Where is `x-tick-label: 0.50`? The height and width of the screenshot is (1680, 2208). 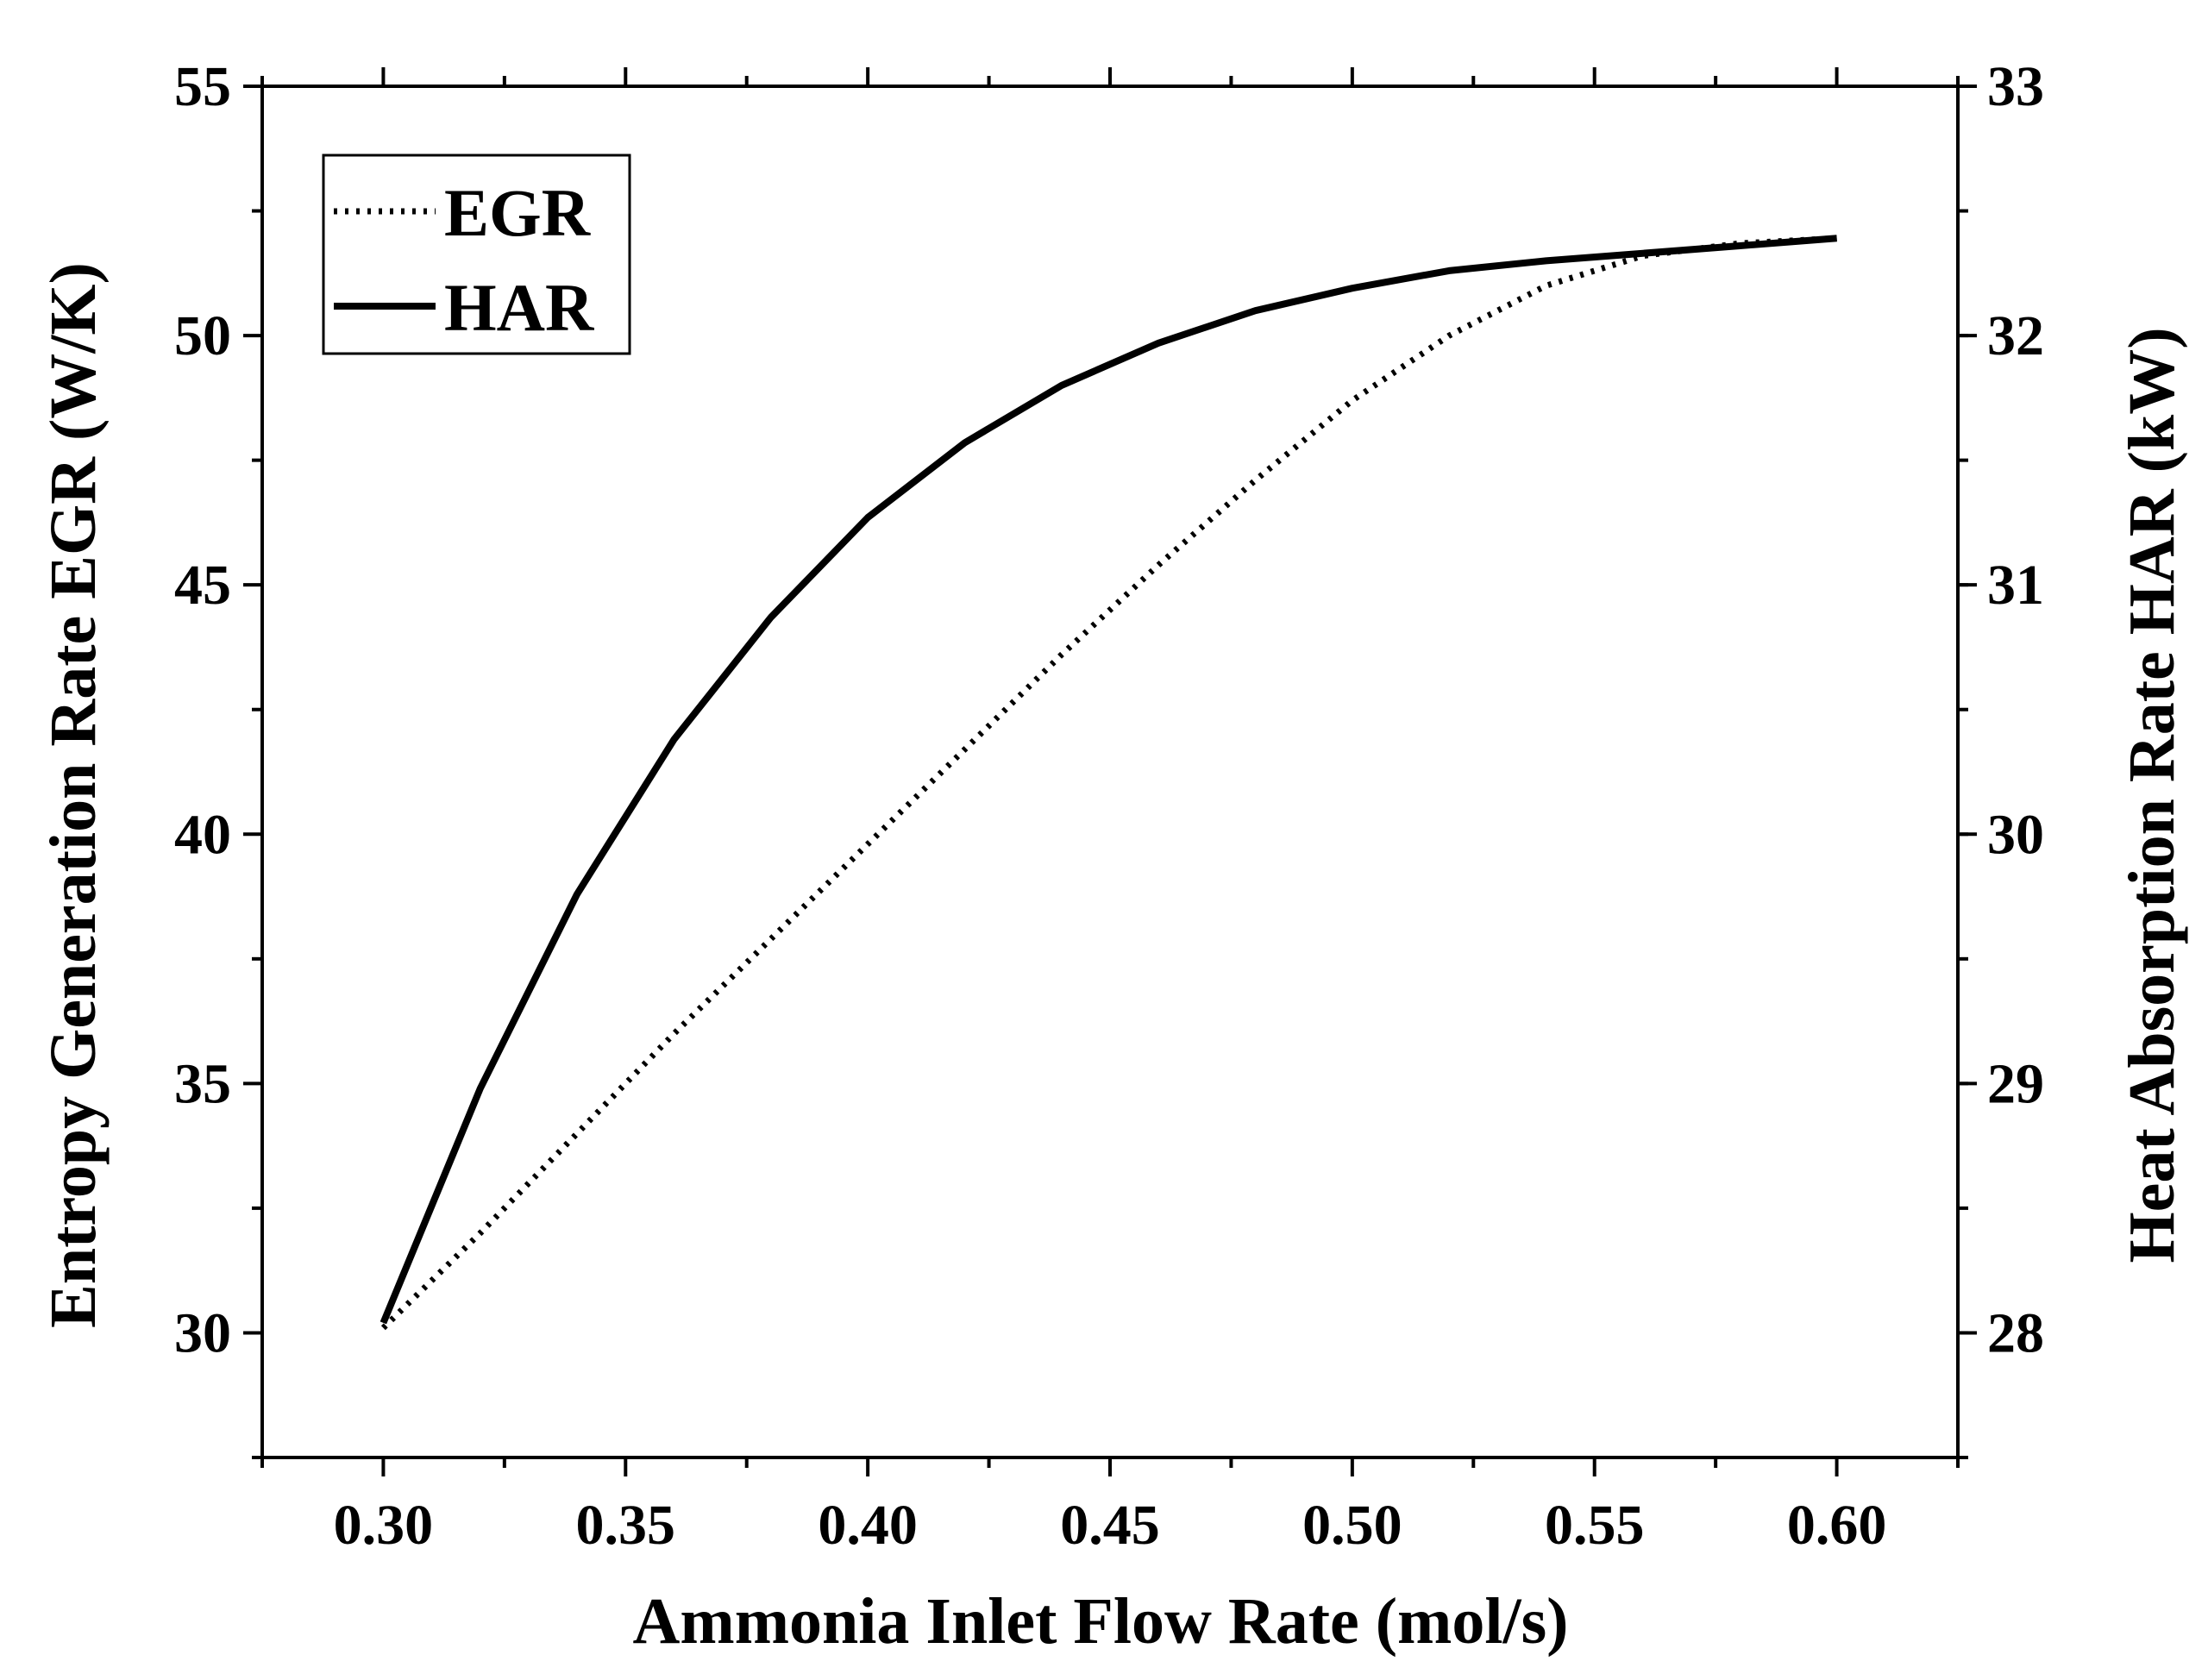 x-tick-label: 0.50 is located at coordinates (1352, 1525).